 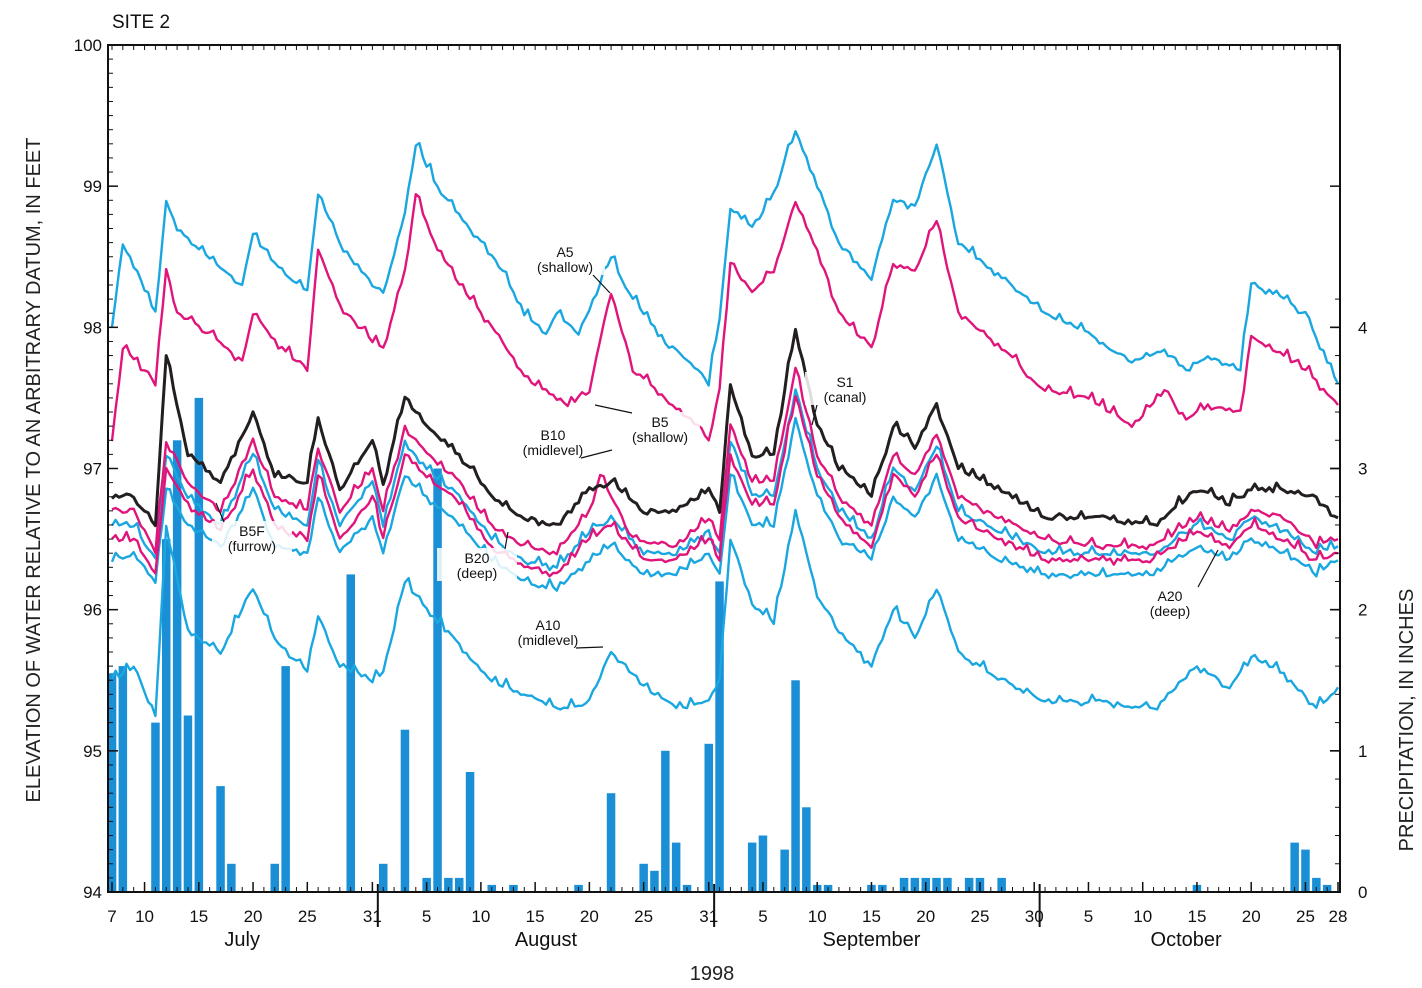 I want to click on x-axis-title: 1998, so click(x=712, y=974).